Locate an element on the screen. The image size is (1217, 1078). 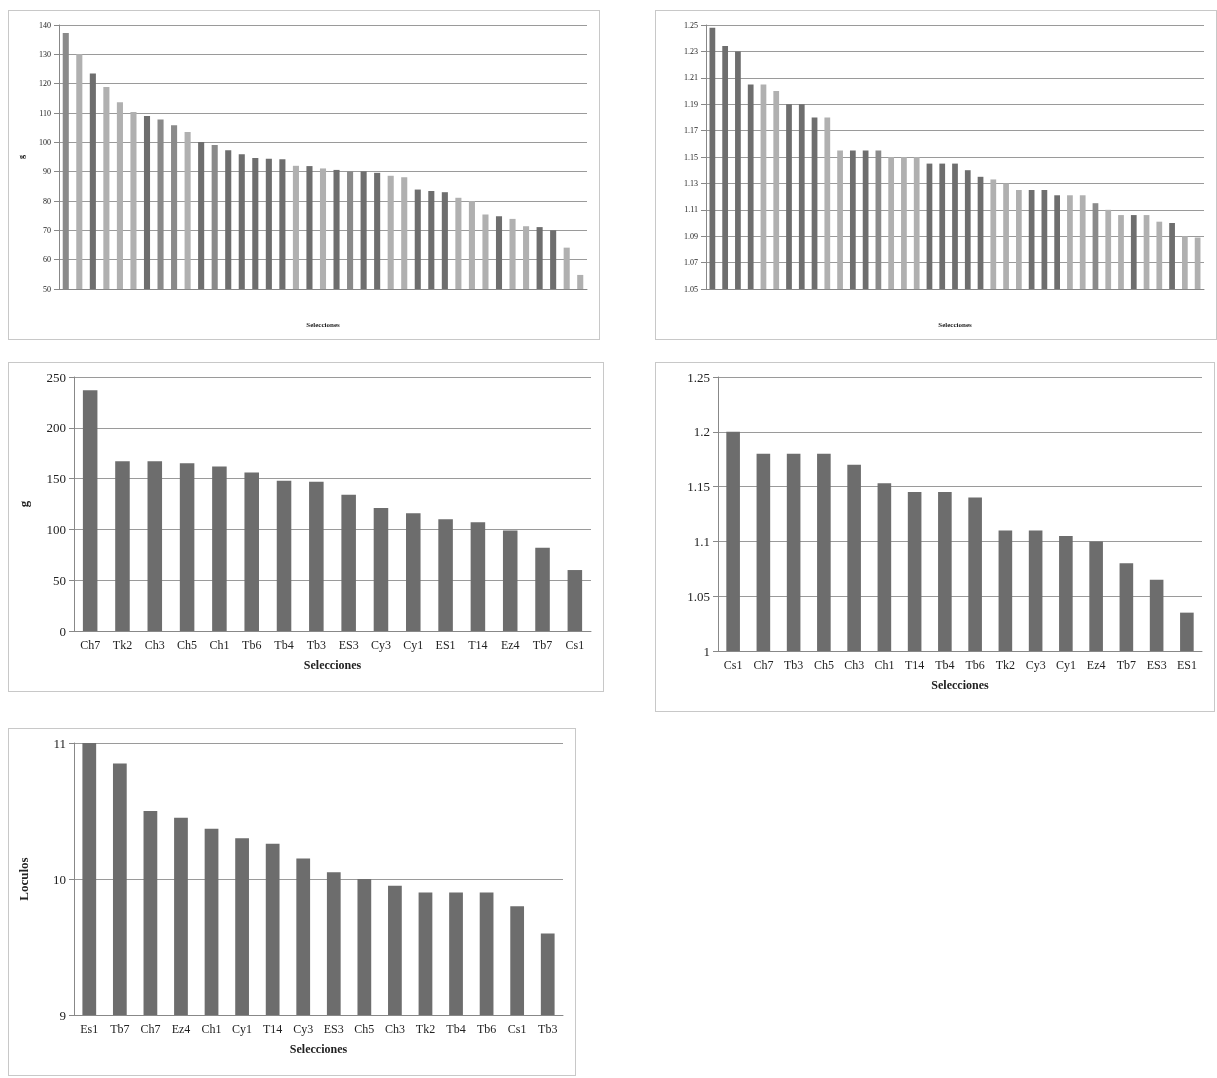
y-tick-label: 1.07 is located at coordinates (691, 263).